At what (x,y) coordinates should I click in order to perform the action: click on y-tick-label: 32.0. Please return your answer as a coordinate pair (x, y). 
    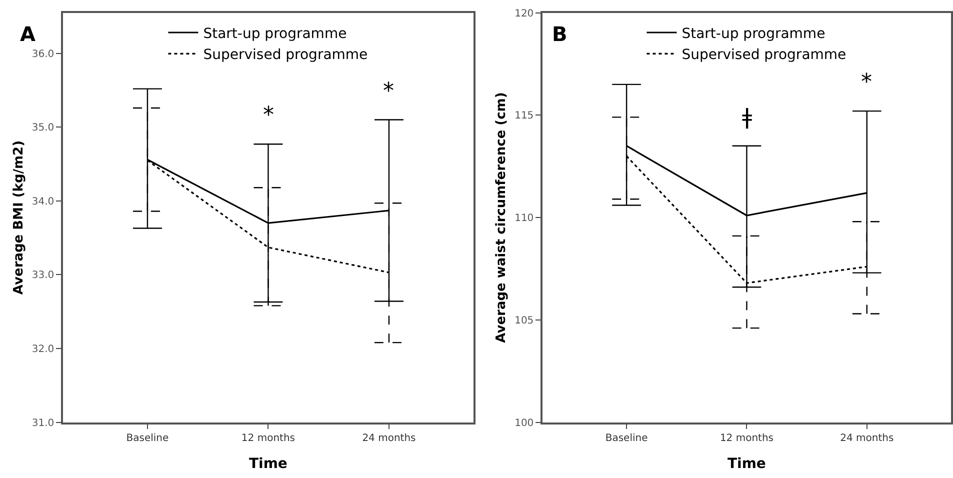
    Looking at the image, I should click on (43, 349).